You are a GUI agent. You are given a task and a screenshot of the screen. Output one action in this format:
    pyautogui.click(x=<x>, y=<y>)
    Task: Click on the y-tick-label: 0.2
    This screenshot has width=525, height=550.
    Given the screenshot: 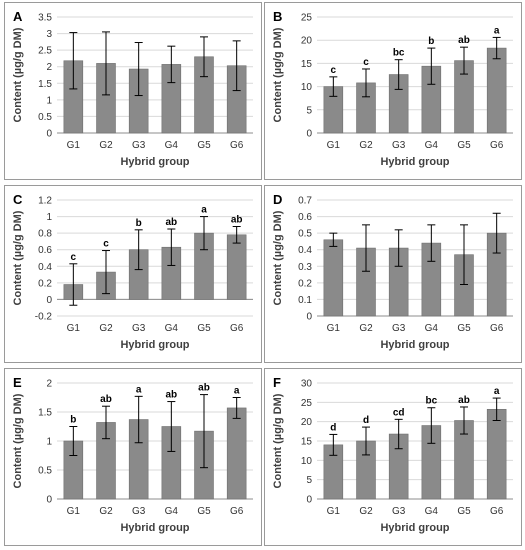 What is the action you would take?
    pyautogui.click(x=45, y=283)
    